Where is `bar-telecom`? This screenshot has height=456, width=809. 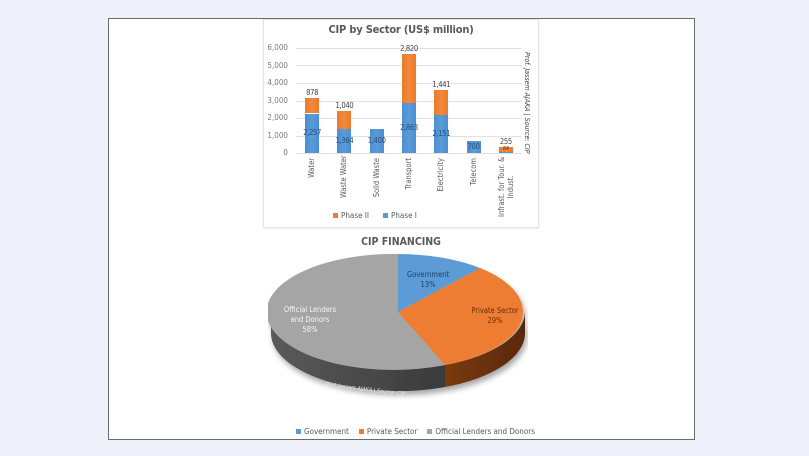 bar-telecom is located at coordinates (473, 146).